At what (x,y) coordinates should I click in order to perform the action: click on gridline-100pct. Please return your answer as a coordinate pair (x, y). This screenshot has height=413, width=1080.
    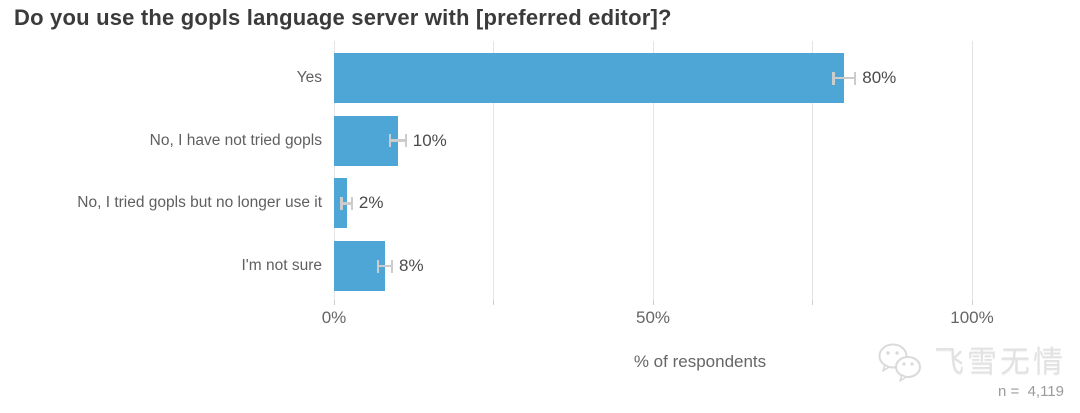
    Looking at the image, I should click on (972, 170).